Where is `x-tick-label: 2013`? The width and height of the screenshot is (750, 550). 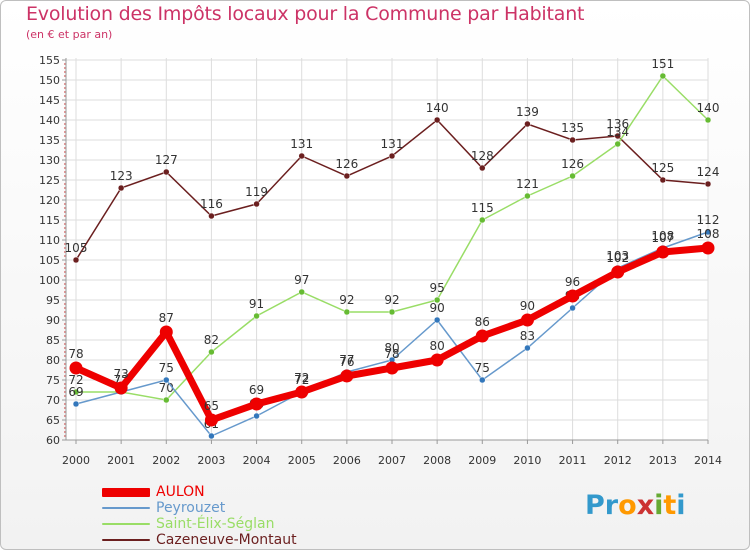 x-tick-label: 2013 is located at coordinates (663, 460).